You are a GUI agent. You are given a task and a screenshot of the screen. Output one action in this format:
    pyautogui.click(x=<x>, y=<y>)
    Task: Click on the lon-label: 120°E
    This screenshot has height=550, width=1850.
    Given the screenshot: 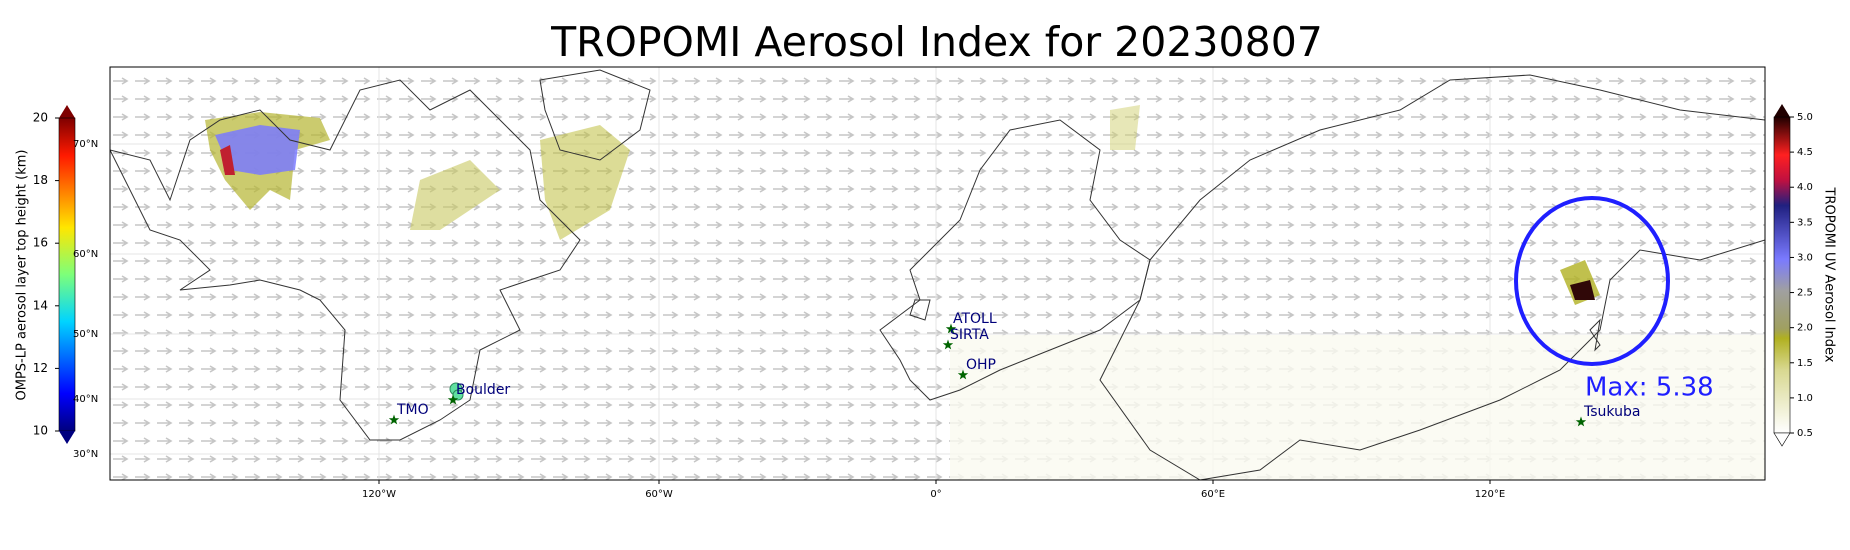 What is the action you would take?
    pyautogui.click(x=1490, y=494)
    